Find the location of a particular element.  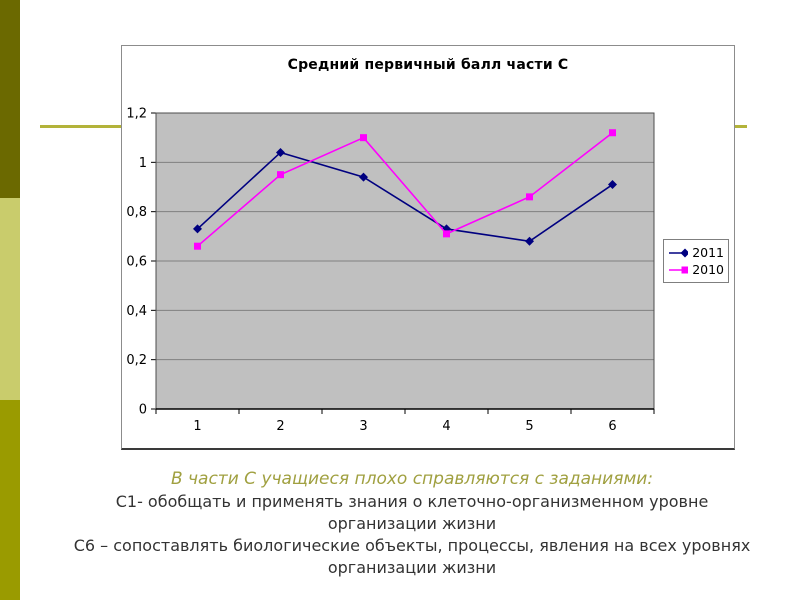

left-accent-bar-light is located at coordinates (10, 299).